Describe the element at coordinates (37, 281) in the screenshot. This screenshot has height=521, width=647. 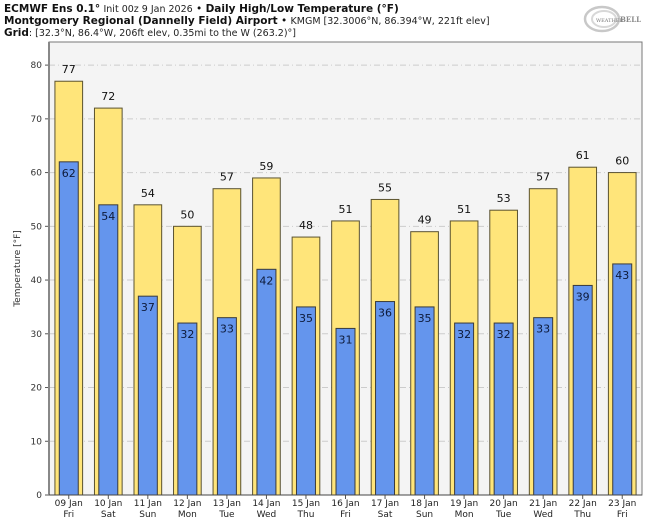
I see `y-tick-label: 40` at that location.